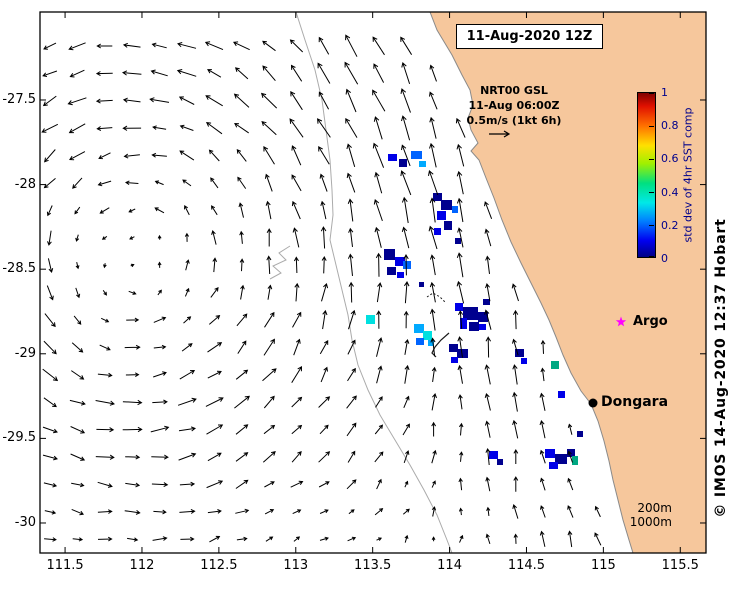 Image resolution: width=739 pixels, height=592 pixels. I want to click on colorbar-tick-label: 1, so click(664, 92).